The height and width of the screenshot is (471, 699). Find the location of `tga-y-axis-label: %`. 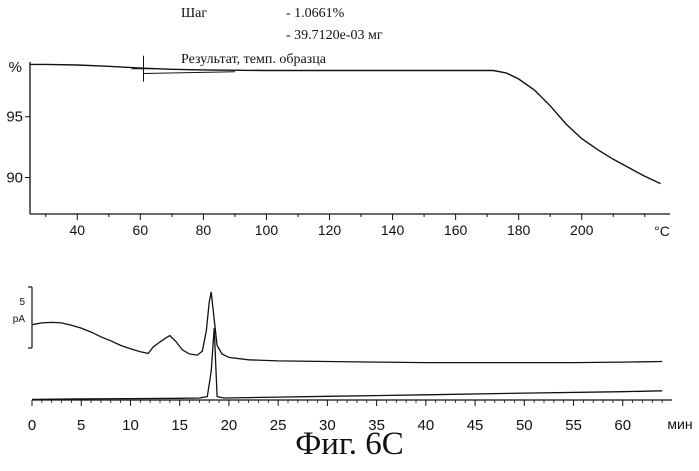

tga-y-axis-label: % is located at coordinates (15, 67).